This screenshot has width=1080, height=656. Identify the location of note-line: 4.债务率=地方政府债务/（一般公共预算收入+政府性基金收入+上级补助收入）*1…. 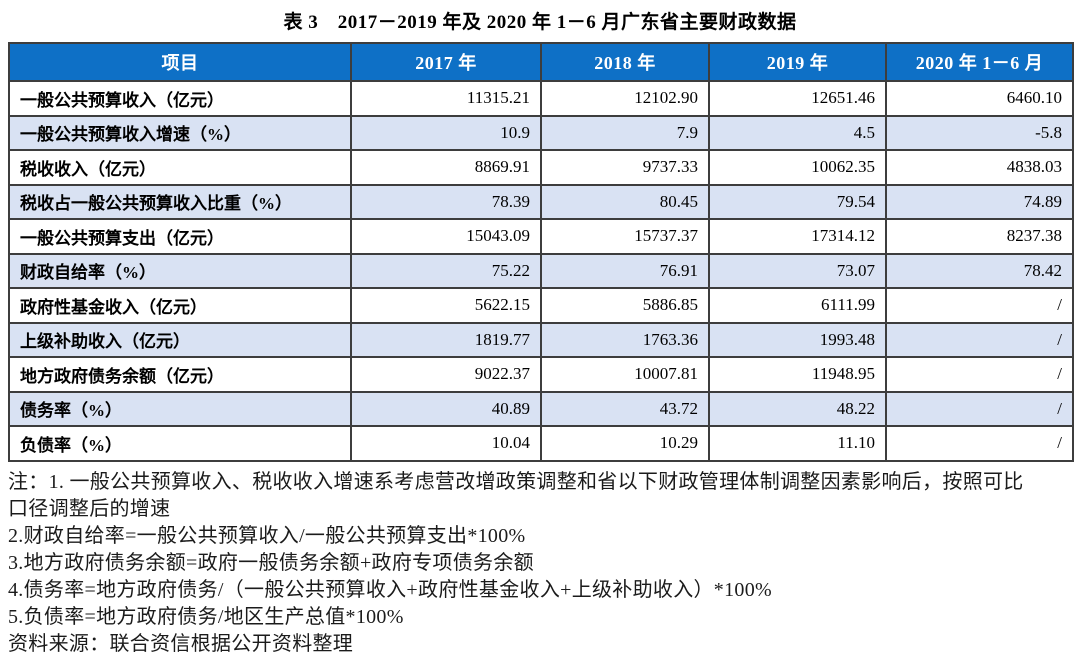
(390, 589).